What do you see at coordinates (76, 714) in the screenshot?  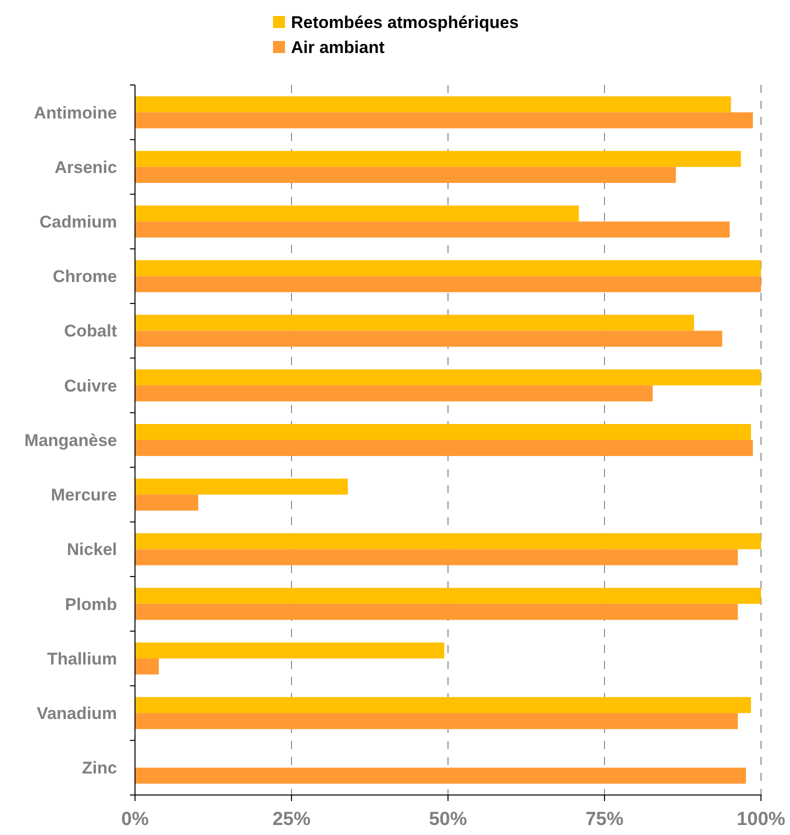 I see `y-tick-label: Vanadium` at bounding box center [76, 714].